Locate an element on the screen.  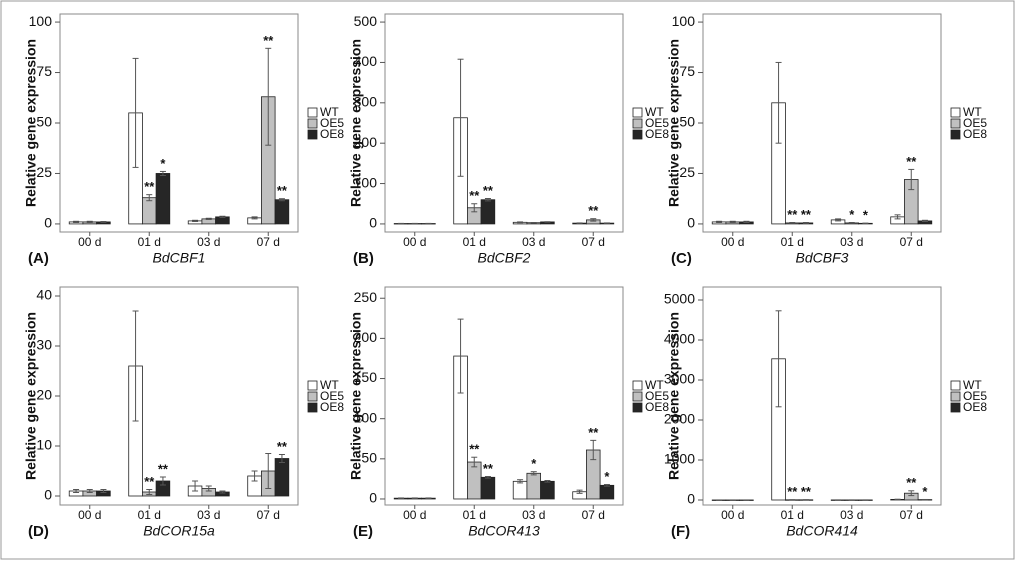
y-tick-label: 40 is located at coordinates (44, 295).